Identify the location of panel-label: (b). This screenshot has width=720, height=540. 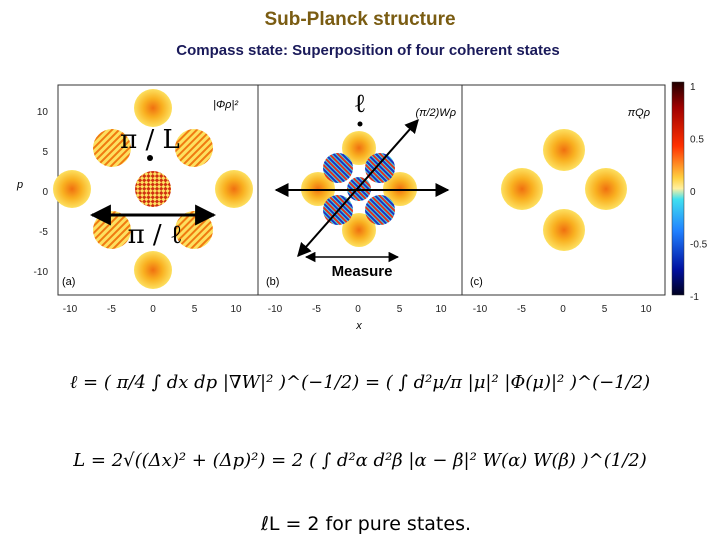
(272, 282).